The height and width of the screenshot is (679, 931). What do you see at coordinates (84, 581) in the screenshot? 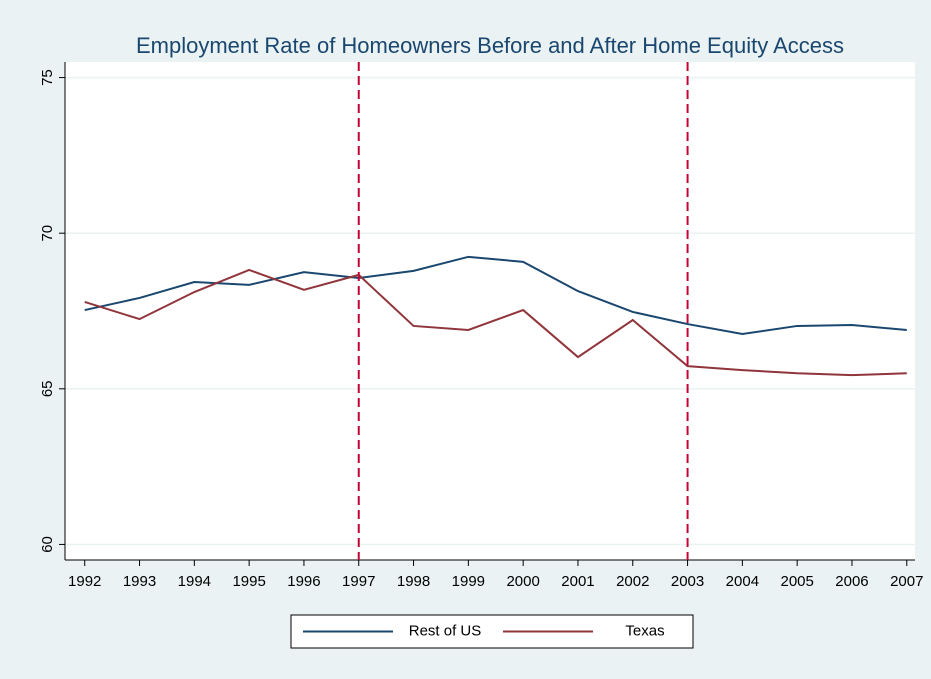
I see `x-tick-label: 1992` at bounding box center [84, 581].